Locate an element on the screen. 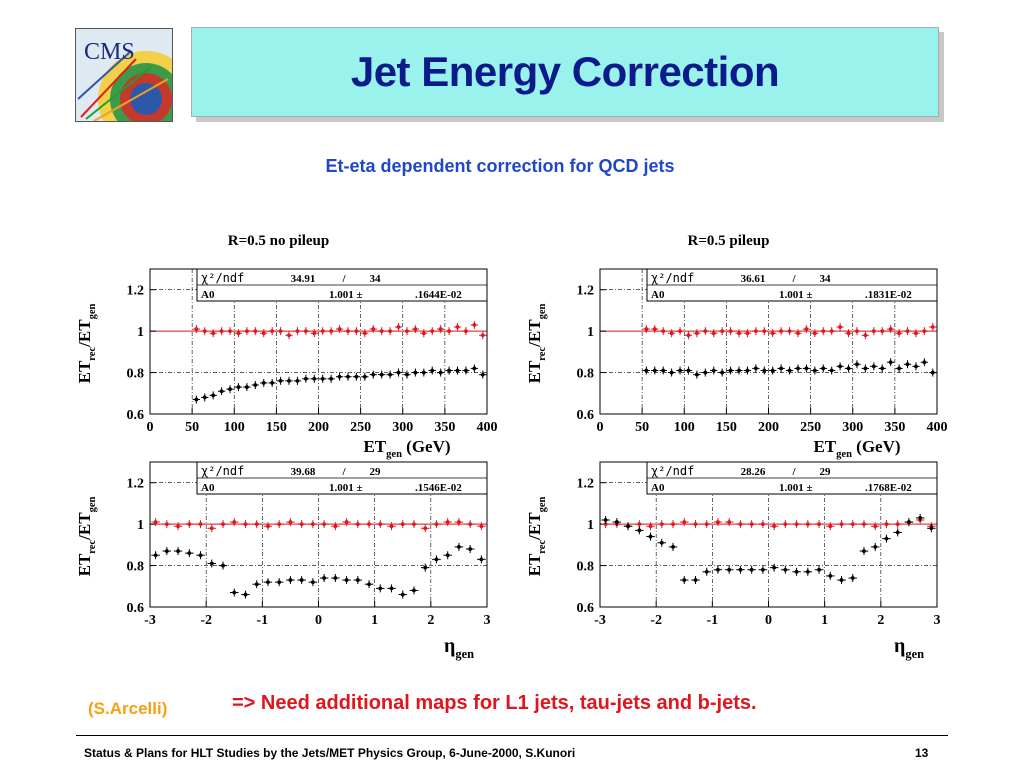 This screenshot has height=768, width=1024. stats-error: .1768E-02 is located at coordinates (888, 488).